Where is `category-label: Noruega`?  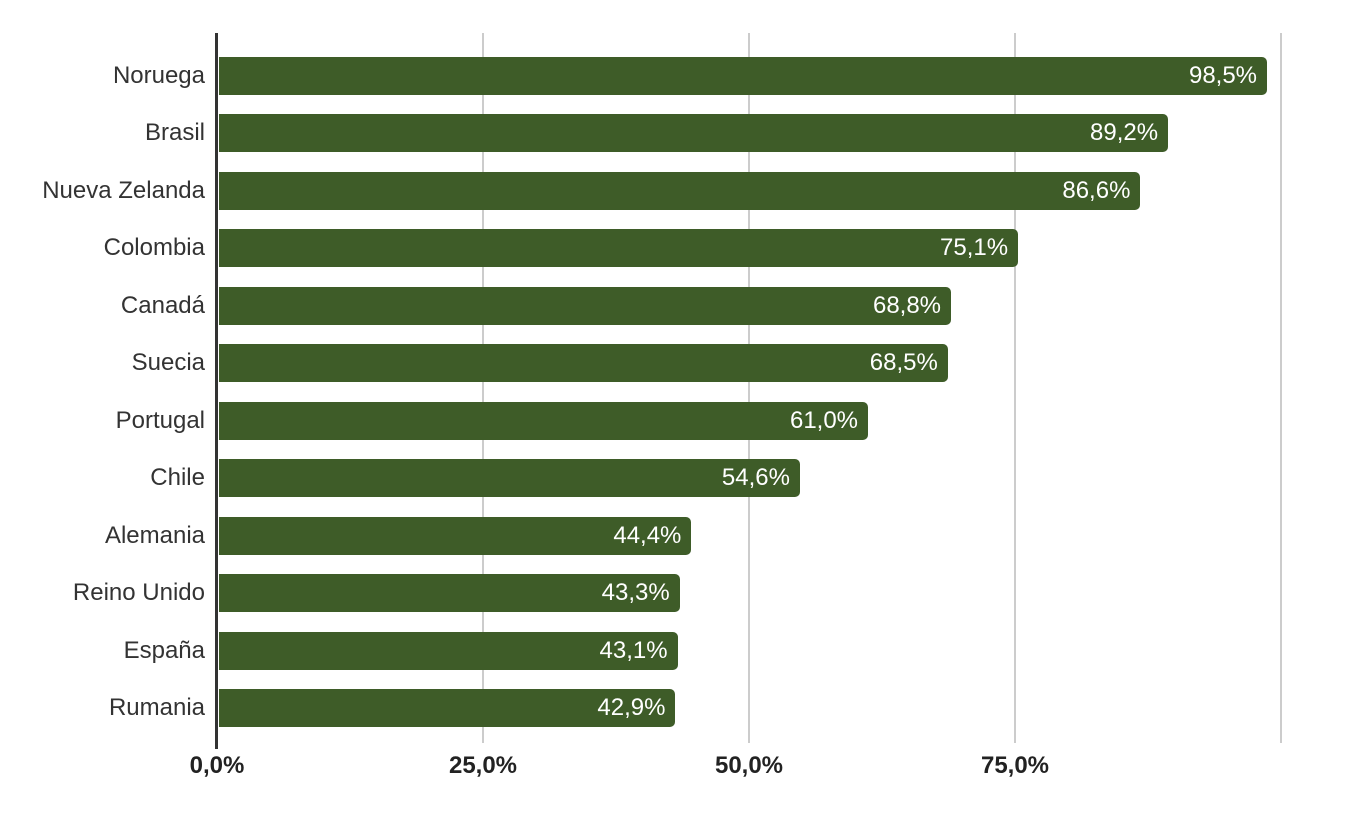 category-label: Noruega is located at coordinates (158, 75).